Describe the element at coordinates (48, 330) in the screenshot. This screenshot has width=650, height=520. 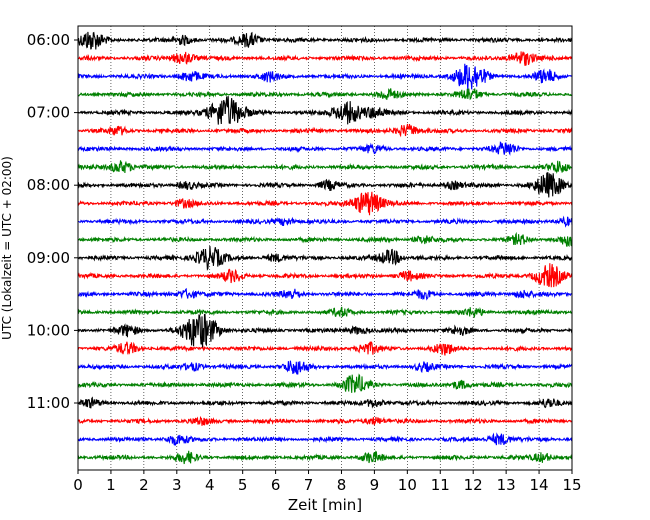
I see `y-tick-label: 10:00` at that location.